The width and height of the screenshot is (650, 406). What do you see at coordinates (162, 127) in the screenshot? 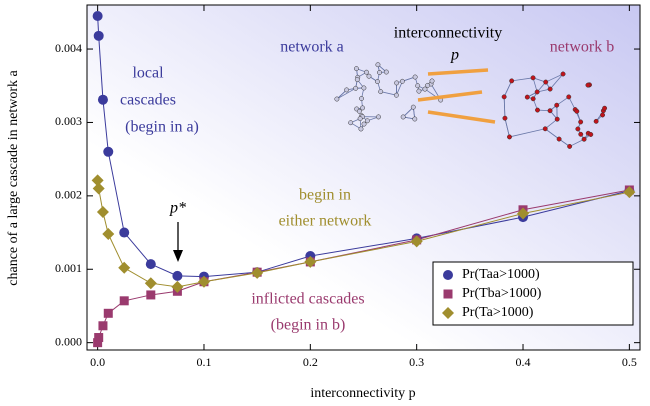
I see `annotation: (begin in a)` at bounding box center [162, 127].